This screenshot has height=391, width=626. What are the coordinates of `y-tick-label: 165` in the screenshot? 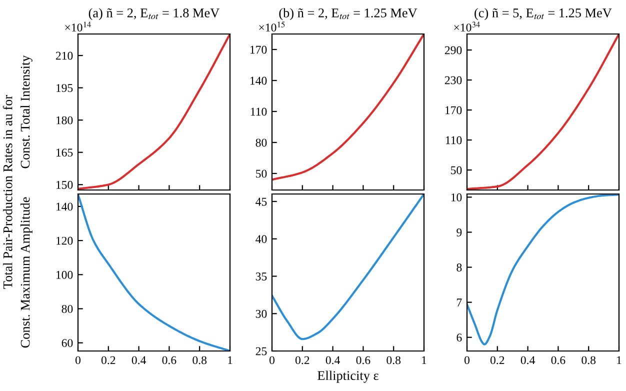 It's located at (64, 152).